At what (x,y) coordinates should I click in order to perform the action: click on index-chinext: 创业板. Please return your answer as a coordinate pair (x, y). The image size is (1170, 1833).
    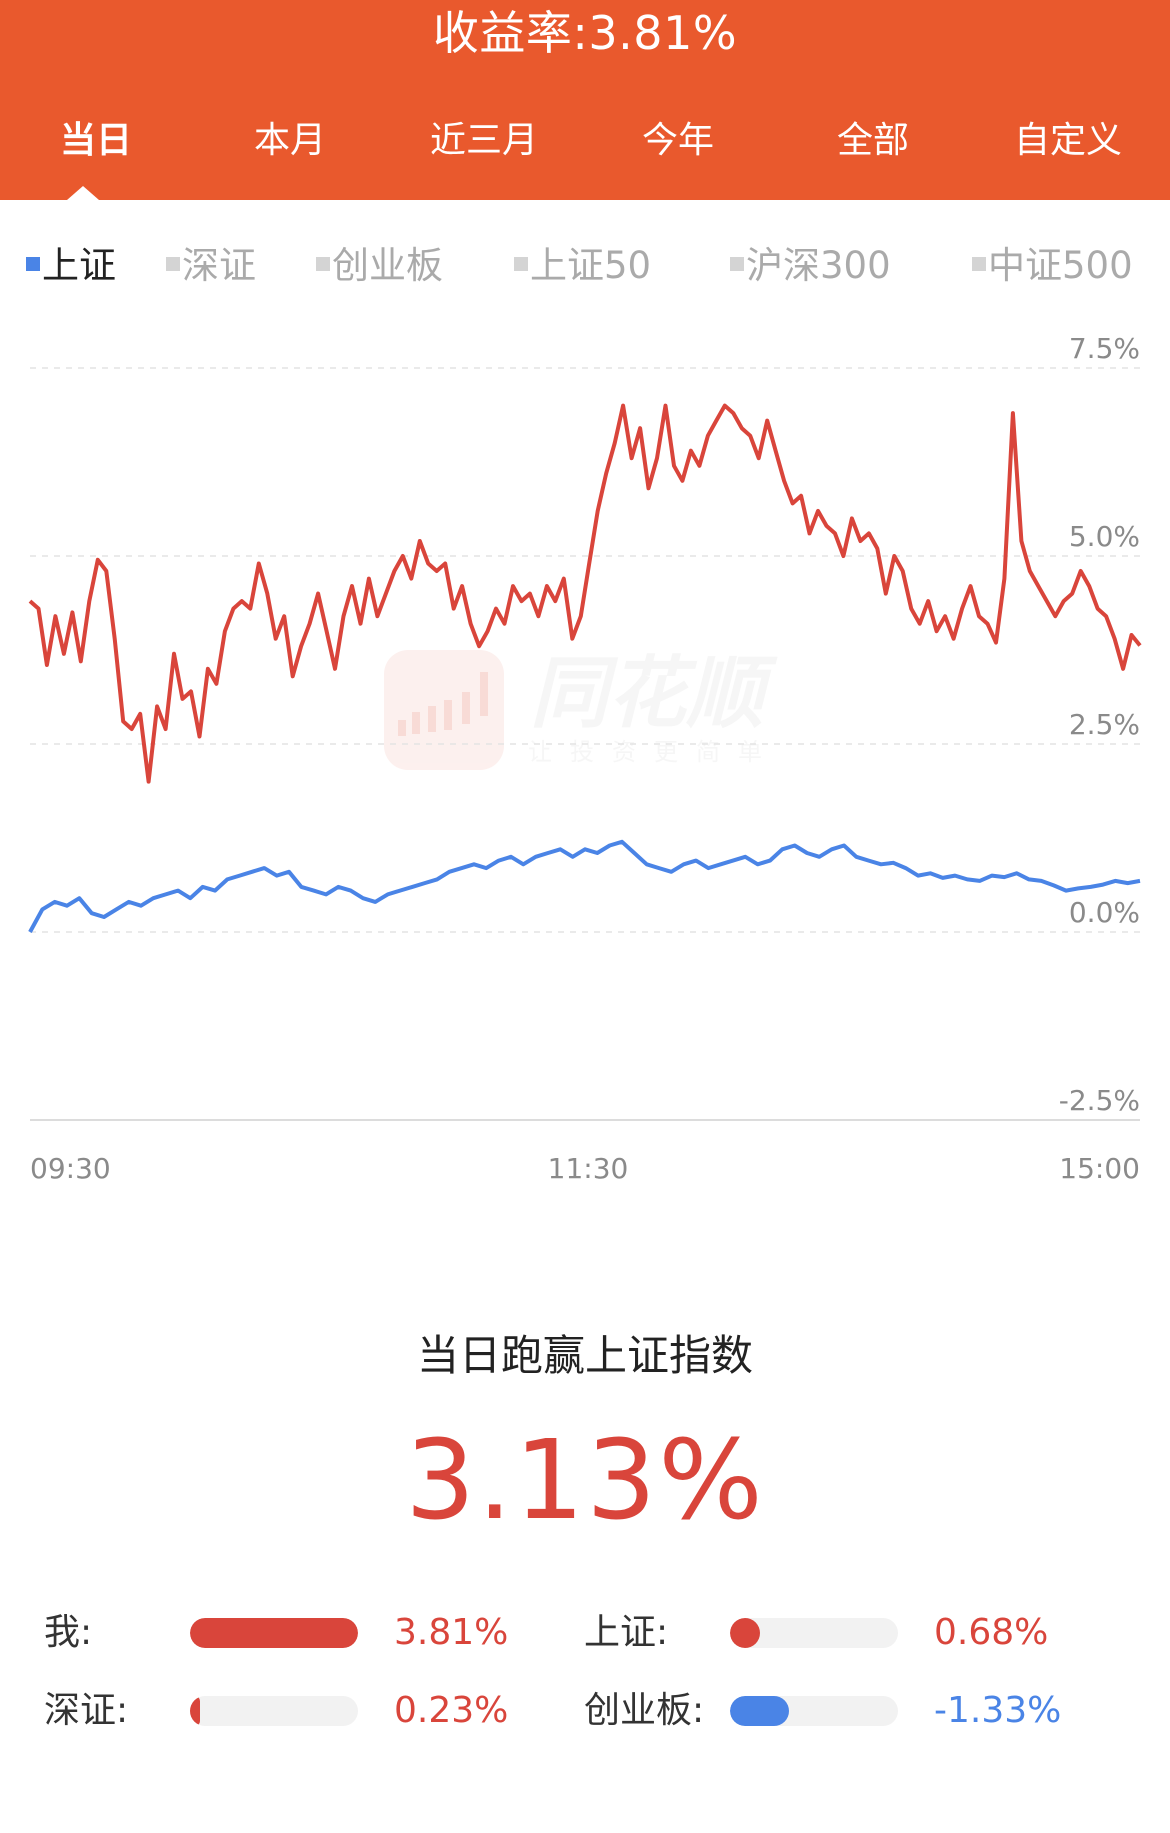
    Looking at the image, I should click on (379, 266).